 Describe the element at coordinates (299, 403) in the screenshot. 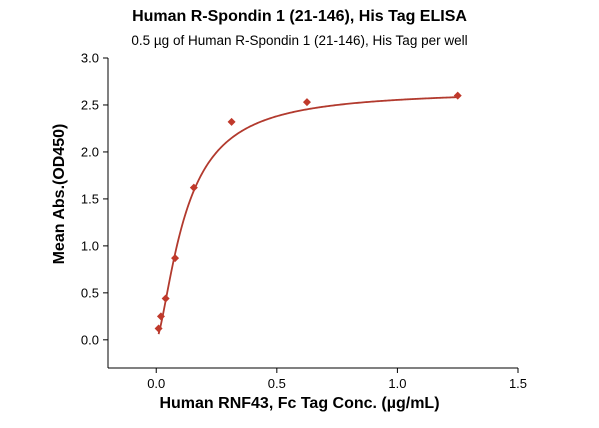

I see `x-axis-label: Human RNF43, Fc Tag Conc. (µg/mL)` at that location.